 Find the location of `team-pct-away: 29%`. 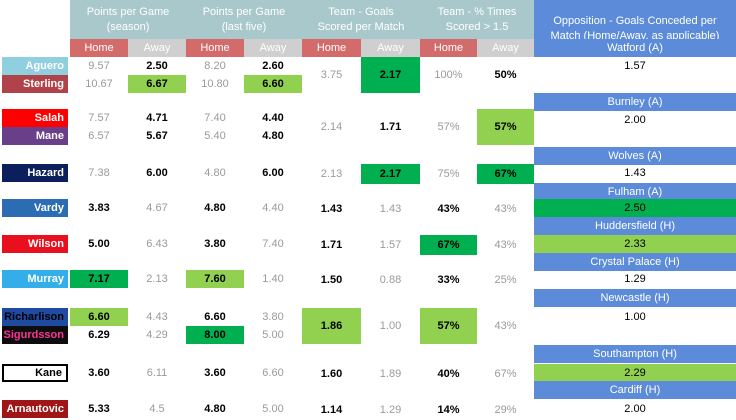

team-pct-away: 29% is located at coordinates (505, 409).